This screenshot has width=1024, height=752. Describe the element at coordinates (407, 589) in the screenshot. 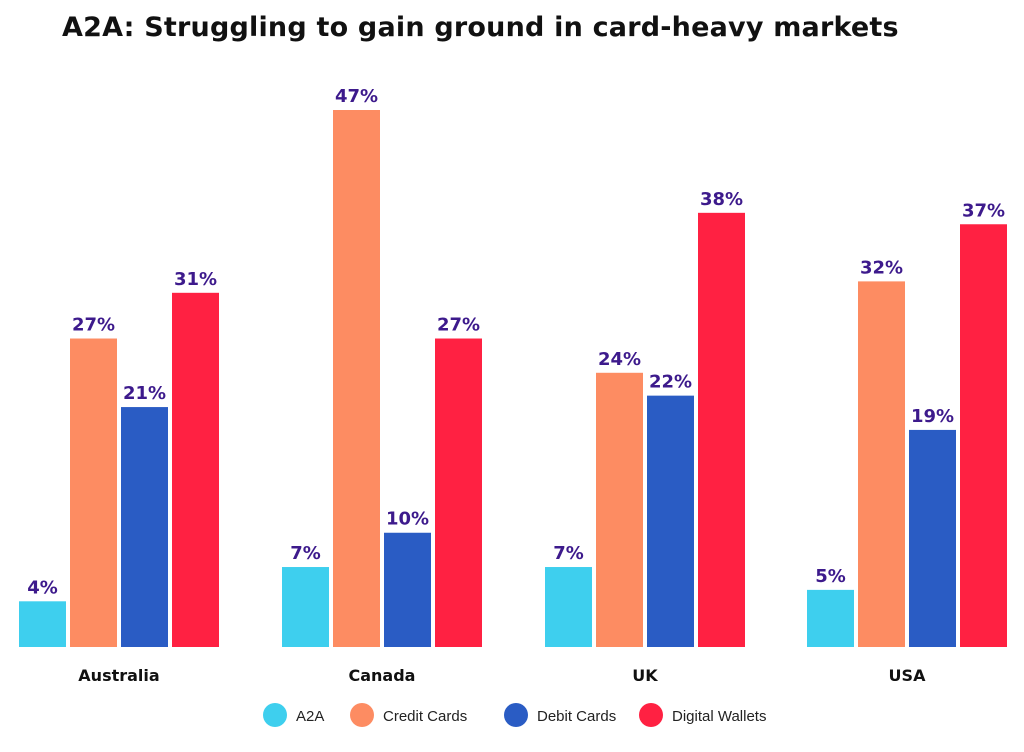

I see `bar-canada-debit-cards` at that location.